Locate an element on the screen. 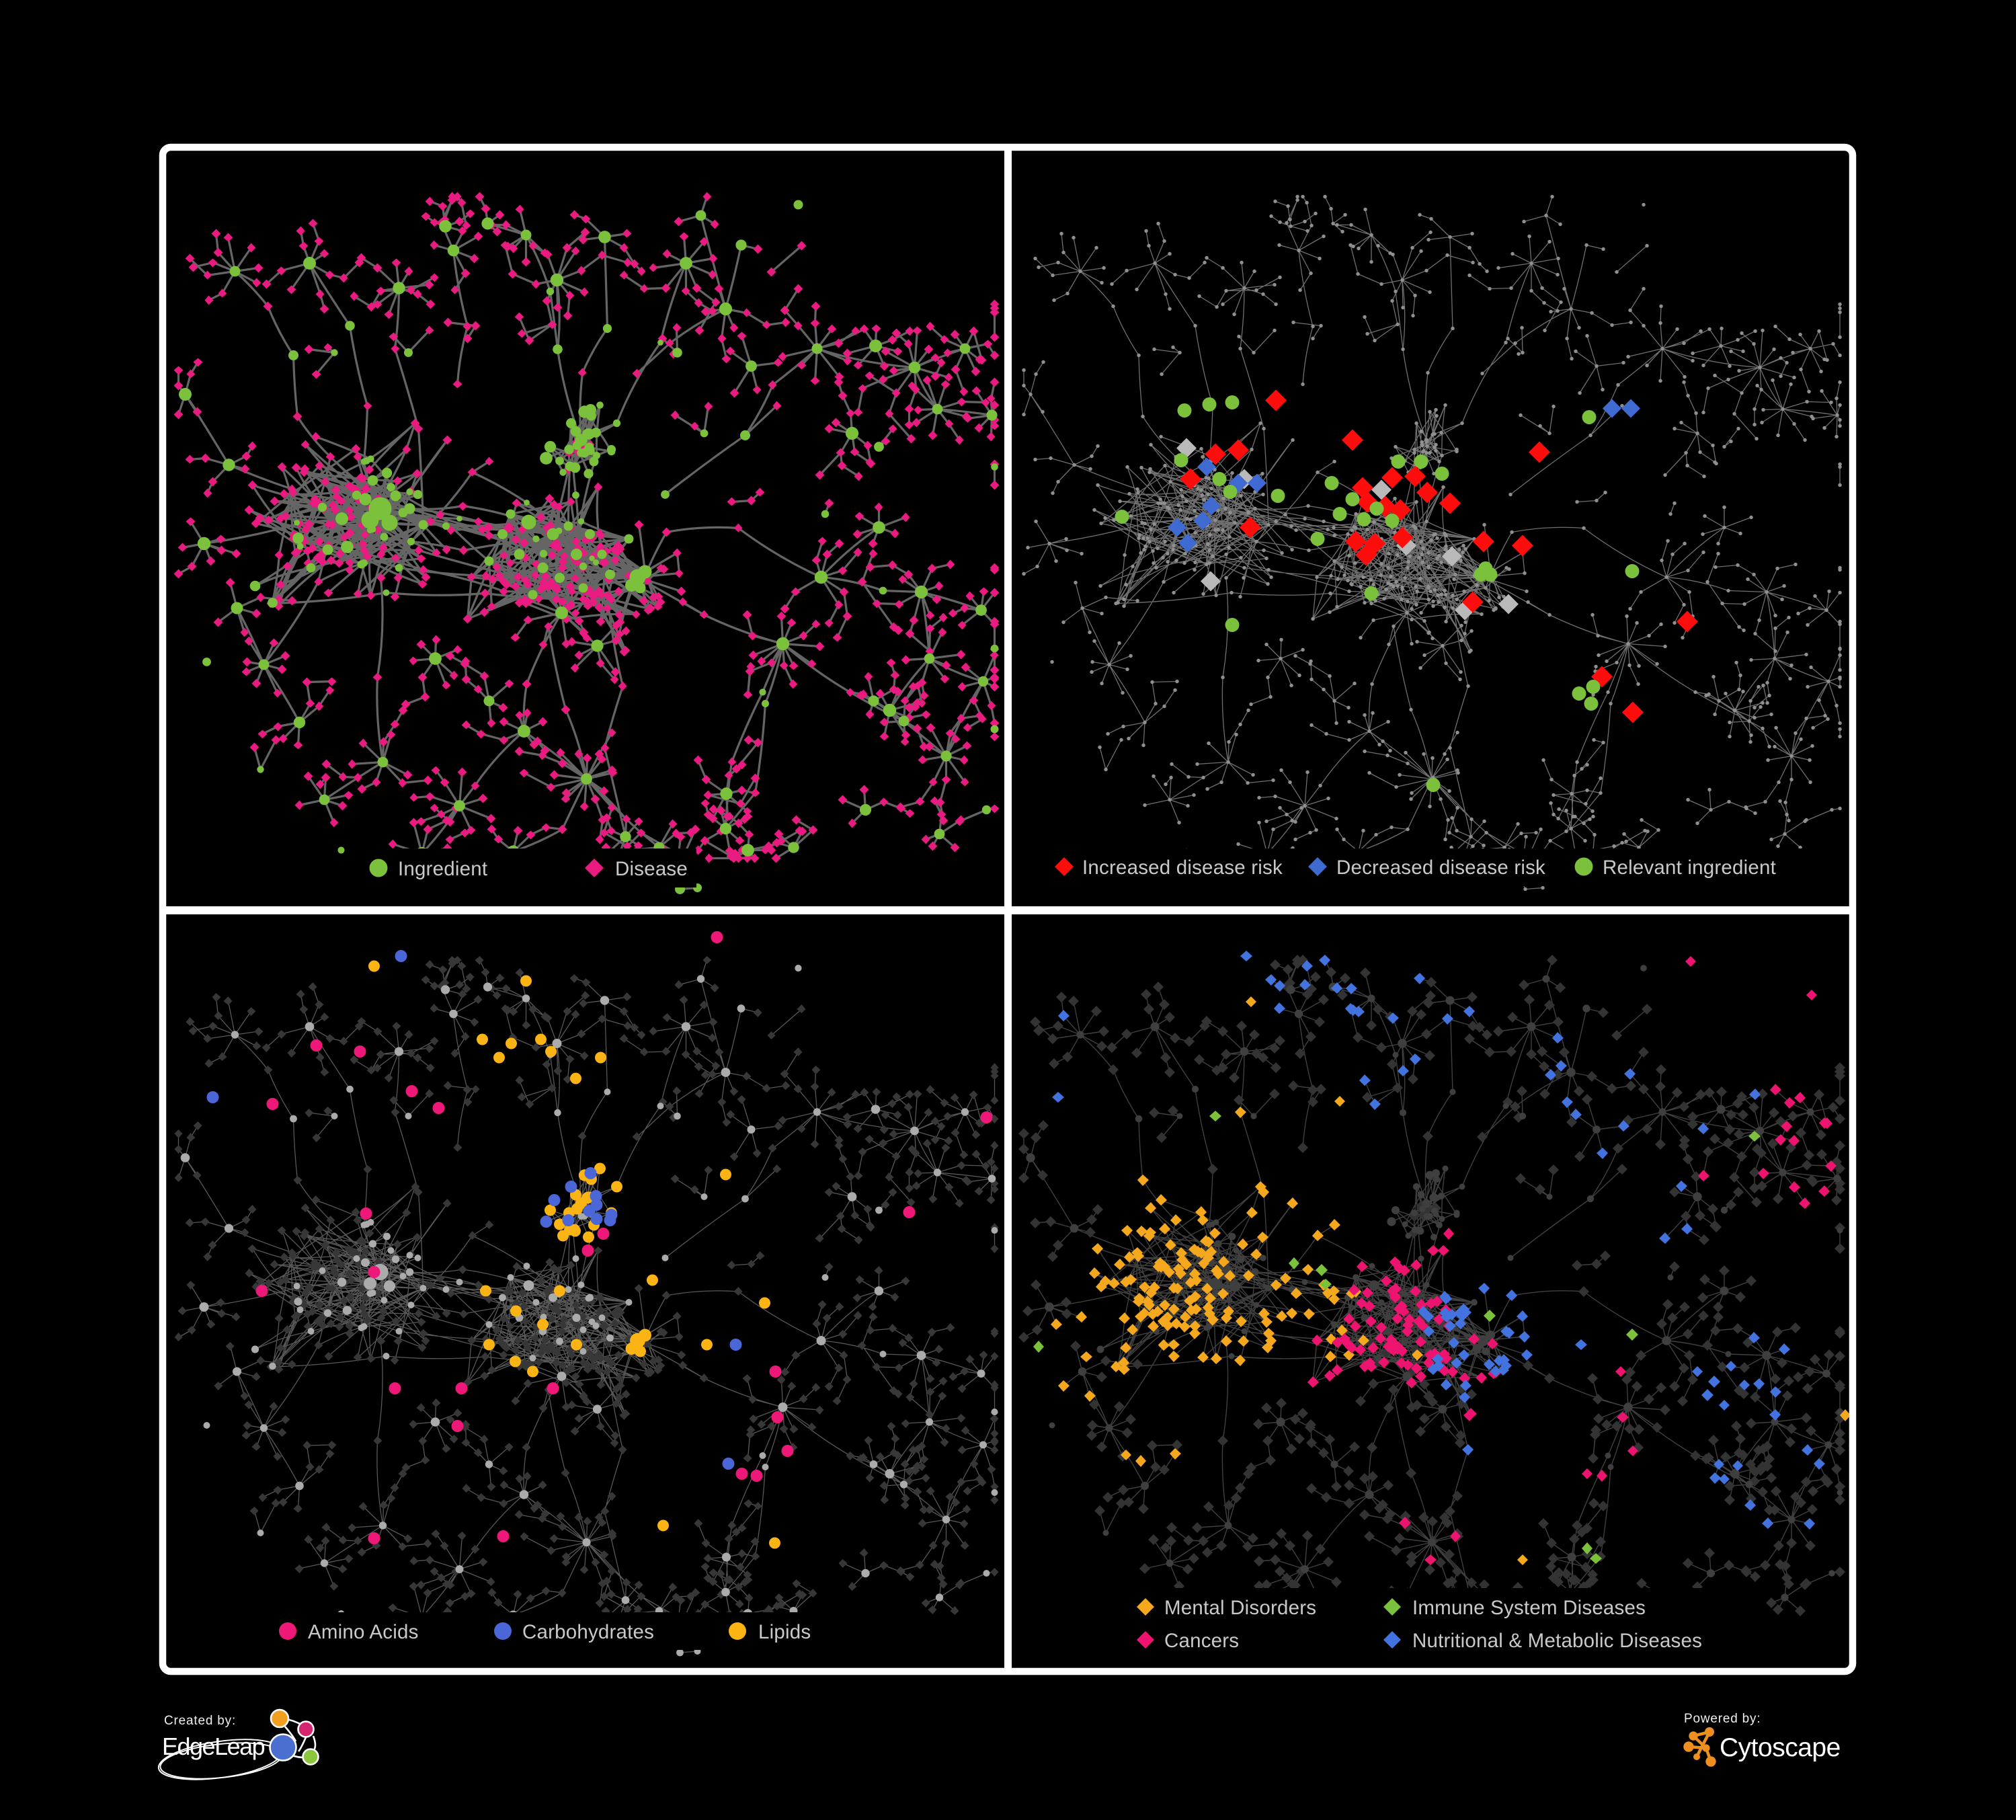  svg-text: Carbohydrates is located at coordinates (588, 1632).